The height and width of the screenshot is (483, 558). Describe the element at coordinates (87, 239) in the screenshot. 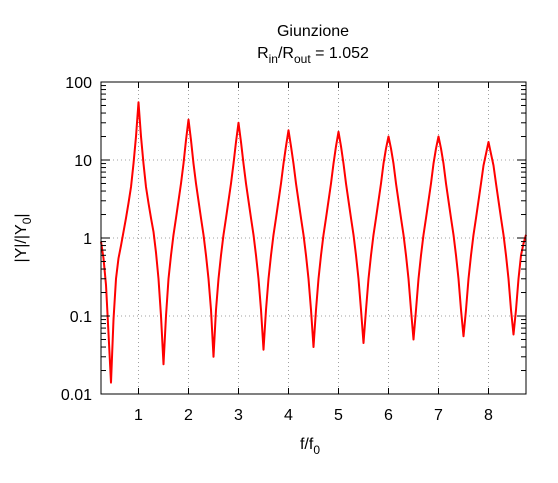

I see `y-tick-label: 1` at that location.